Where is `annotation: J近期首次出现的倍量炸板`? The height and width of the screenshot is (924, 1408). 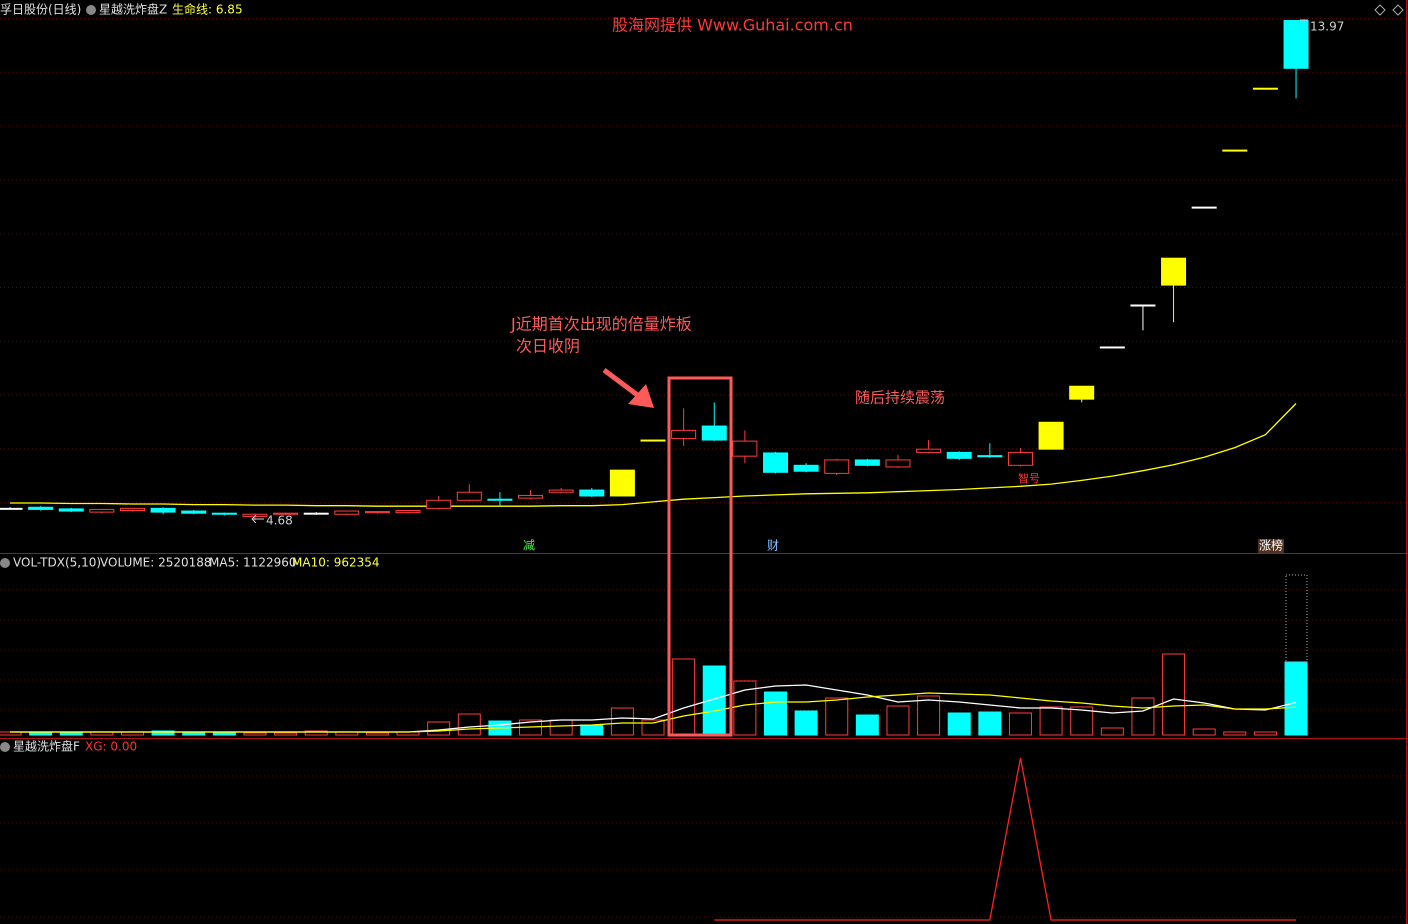
annotation: J近期首次出现的倍量炸板 is located at coordinates (601, 324).